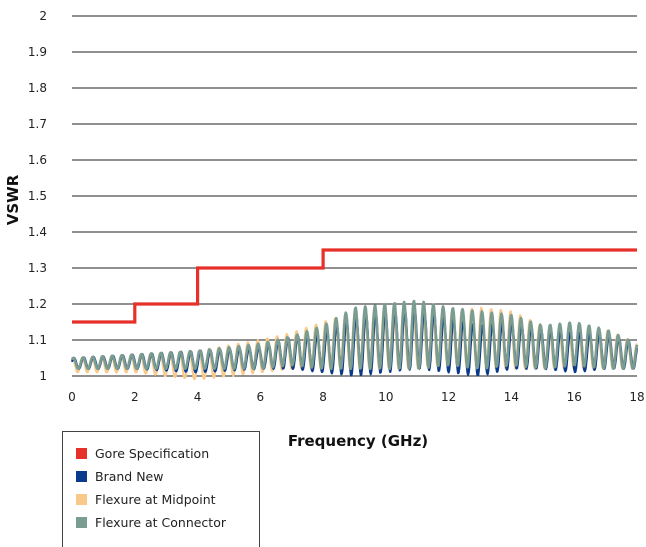  Describe the element at coordinates (261, 397) in the screenshot. I see `x-tick-label: 6` at that location.